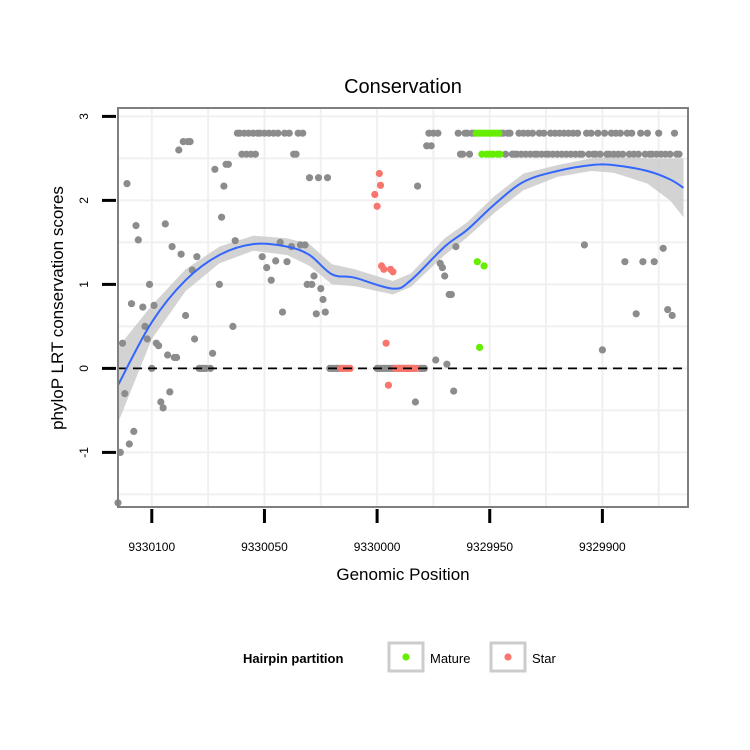 This screenshot has height=750, width=750. What do you see at coordinates (406, 657) in the screenshot?
I see `legend-marker-mature` at bounding box center [406, 657].